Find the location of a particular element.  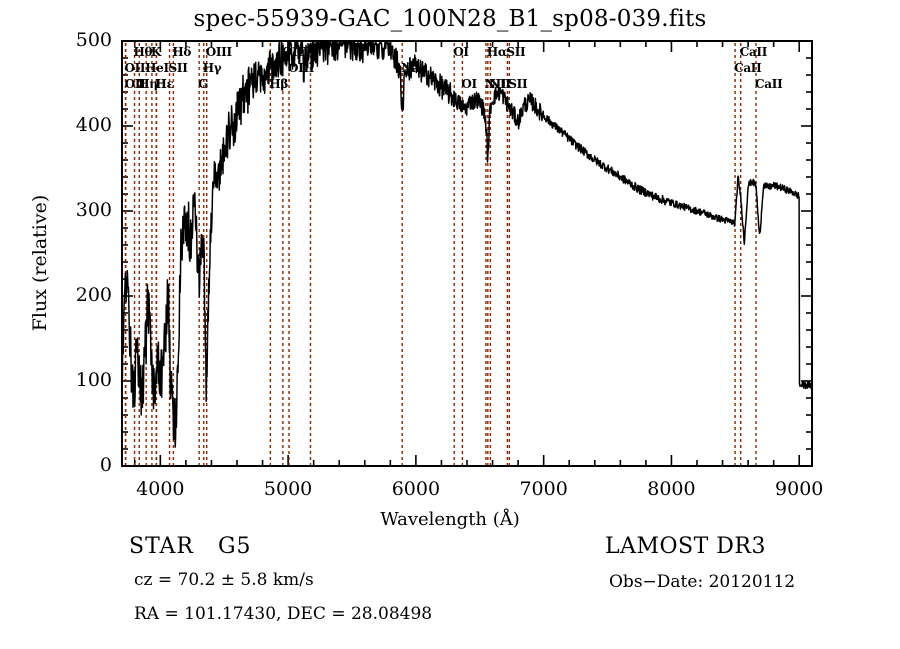

y-tick-0: 0 is located at coordinates (105, 465).